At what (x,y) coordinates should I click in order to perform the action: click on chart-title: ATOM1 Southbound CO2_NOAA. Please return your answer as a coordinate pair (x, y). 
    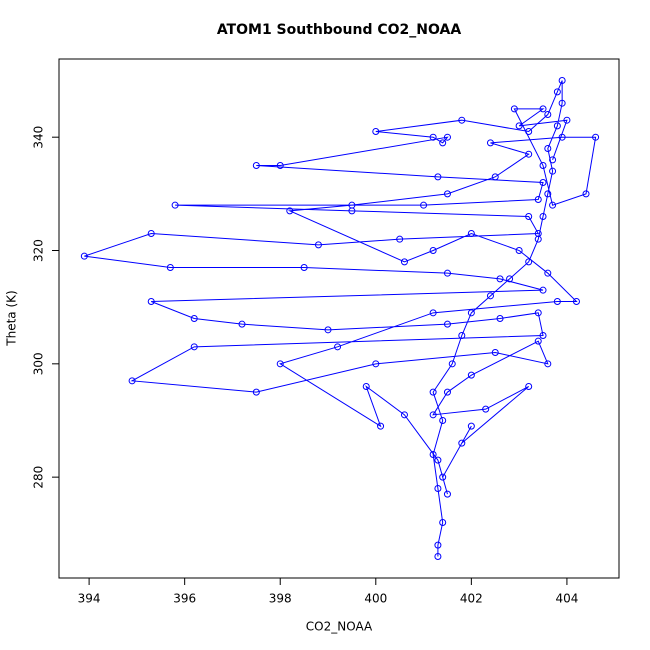
    Looking at the image, I should click on (339, 30).